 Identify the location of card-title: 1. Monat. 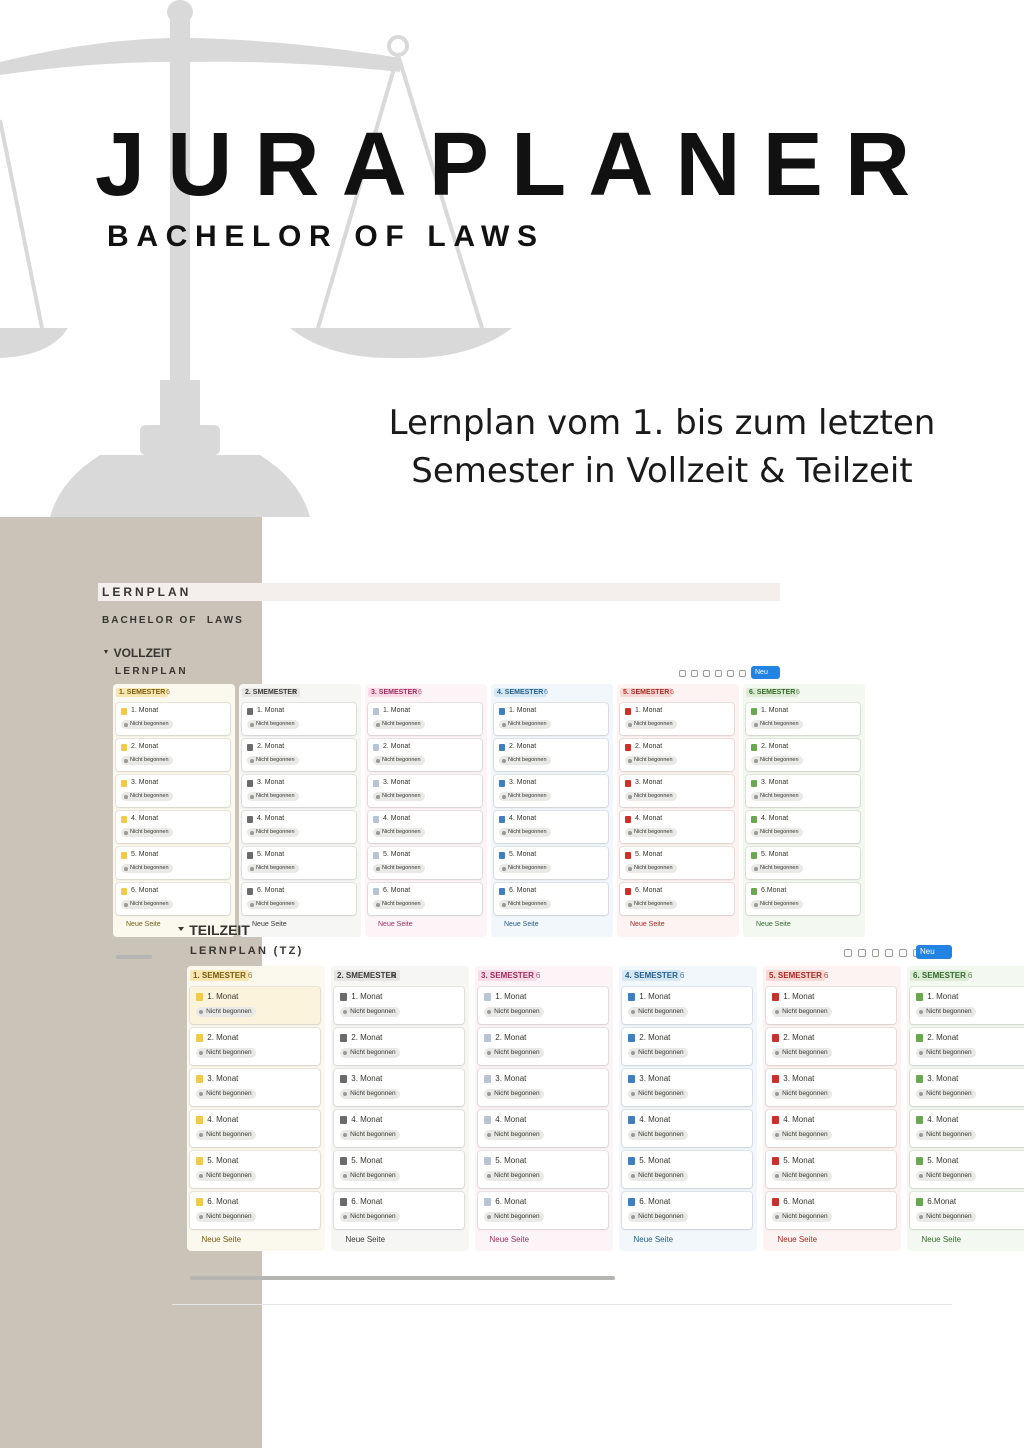
(367, 996).